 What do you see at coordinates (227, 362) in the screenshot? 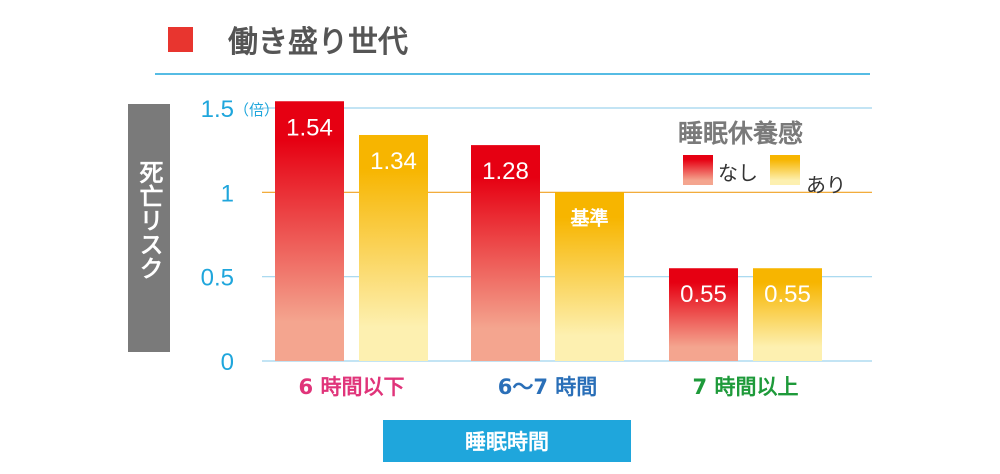
I see `y-tick-label: 0` at bounding box center [227, 362].